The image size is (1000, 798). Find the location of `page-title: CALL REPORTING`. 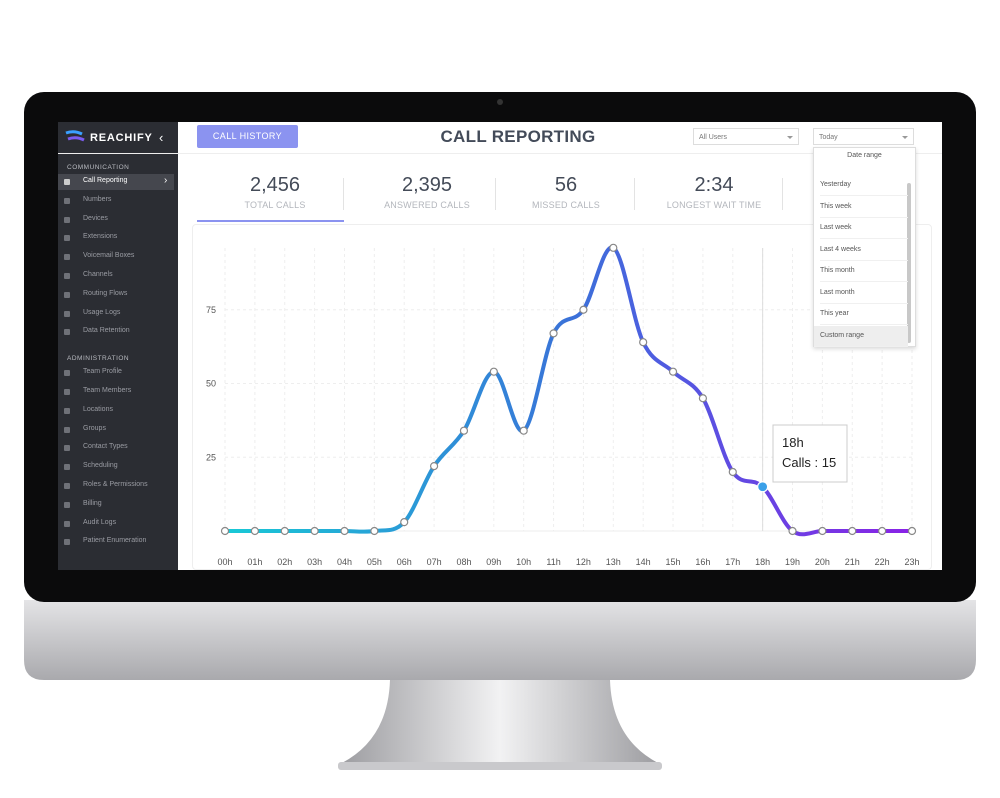

page-title: CALL REPORTING is located at coordinates (518, 136).